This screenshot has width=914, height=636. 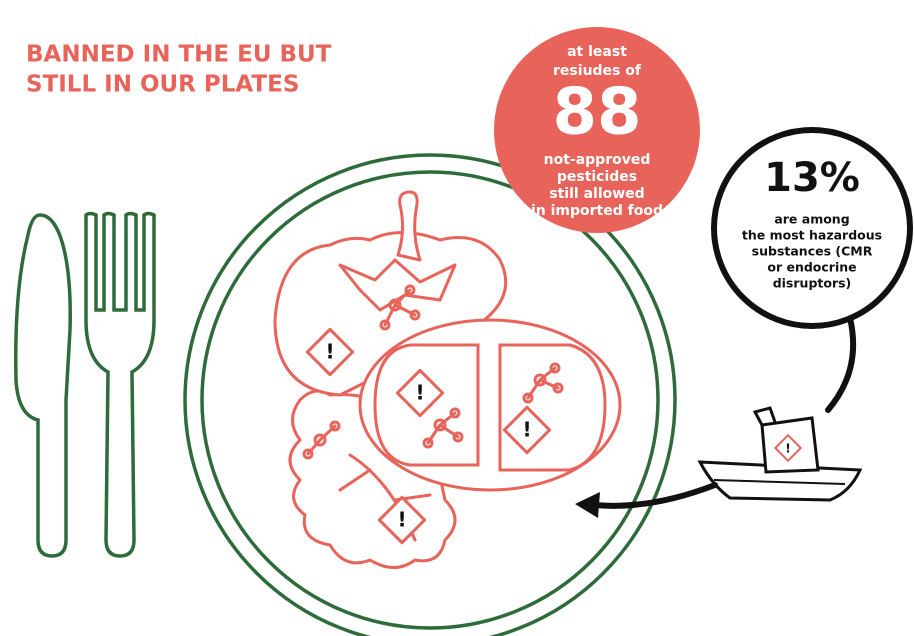 I want to click on red-circle-text: pesticides, so click(x=597, y=177).